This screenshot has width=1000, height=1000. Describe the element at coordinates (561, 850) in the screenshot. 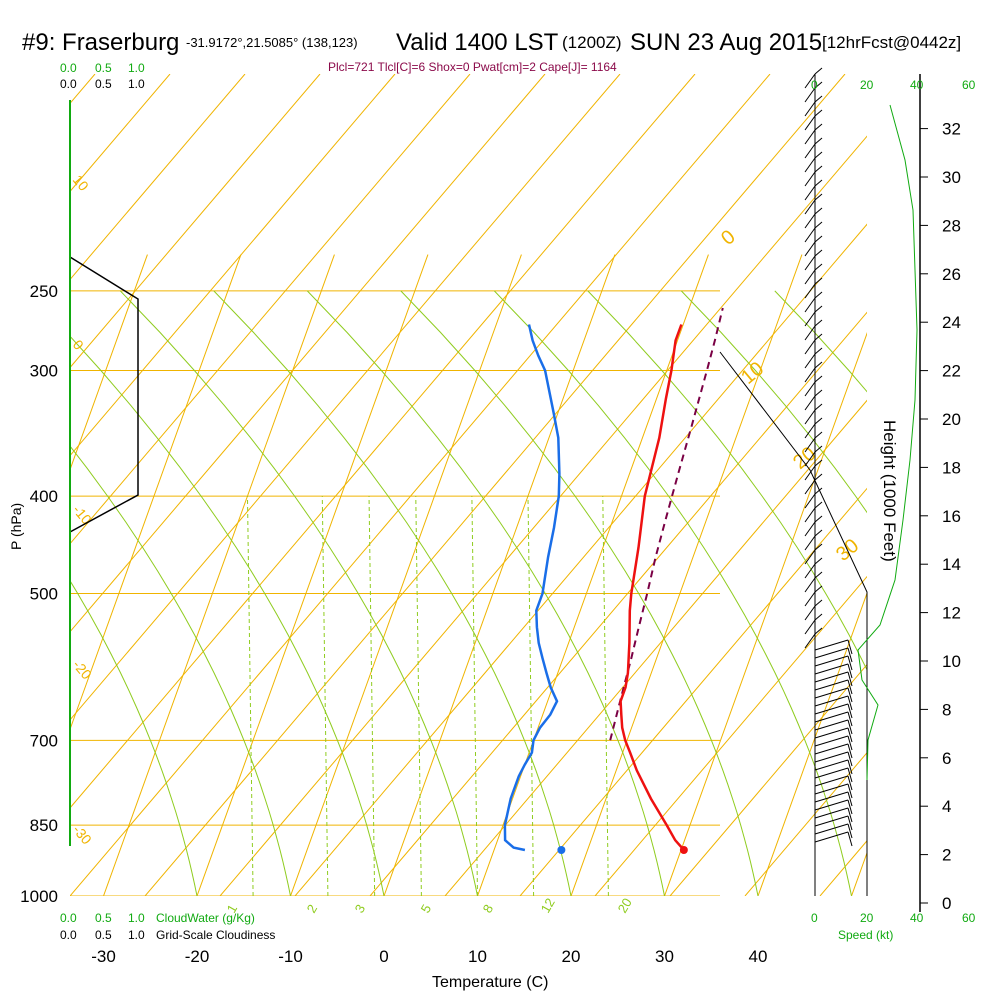

I see `surface-dewpoint-dot` at that location.